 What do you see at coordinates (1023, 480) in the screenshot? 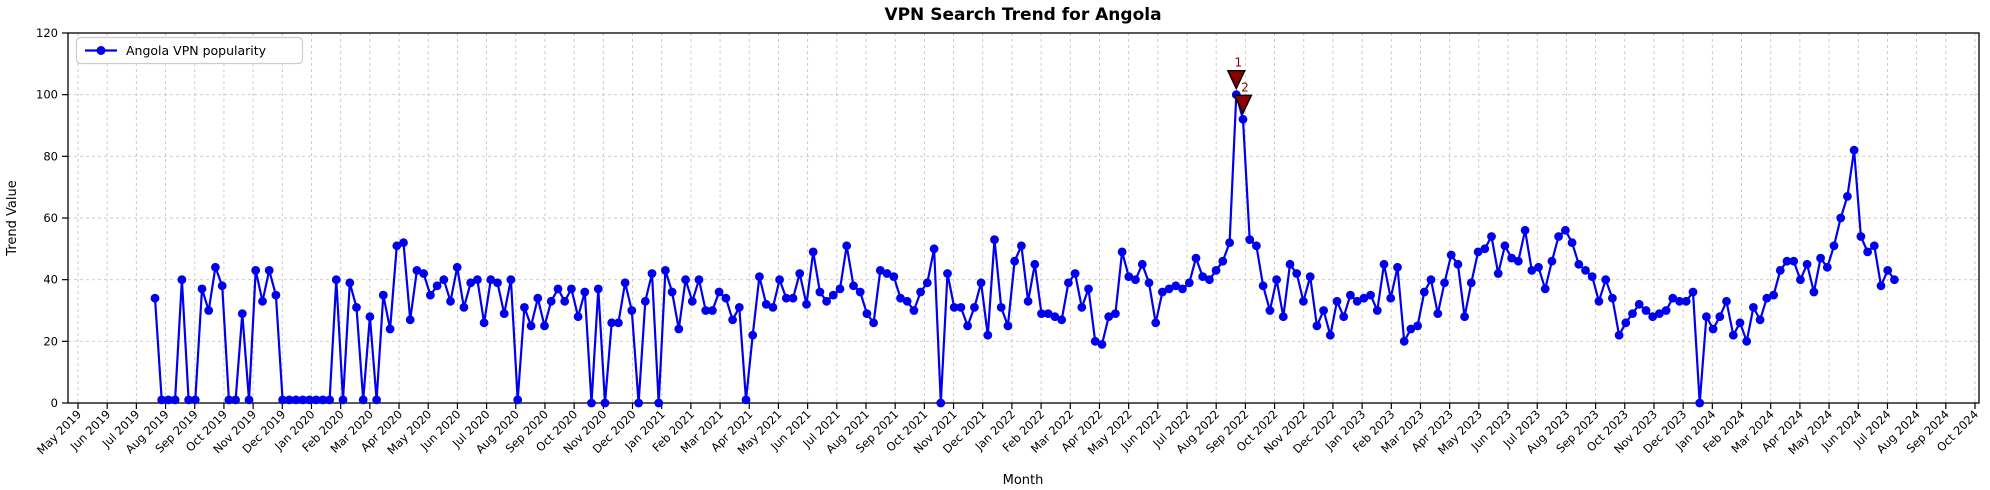
I see `x-axis-label: Month` at bounding box center [1023, 480].